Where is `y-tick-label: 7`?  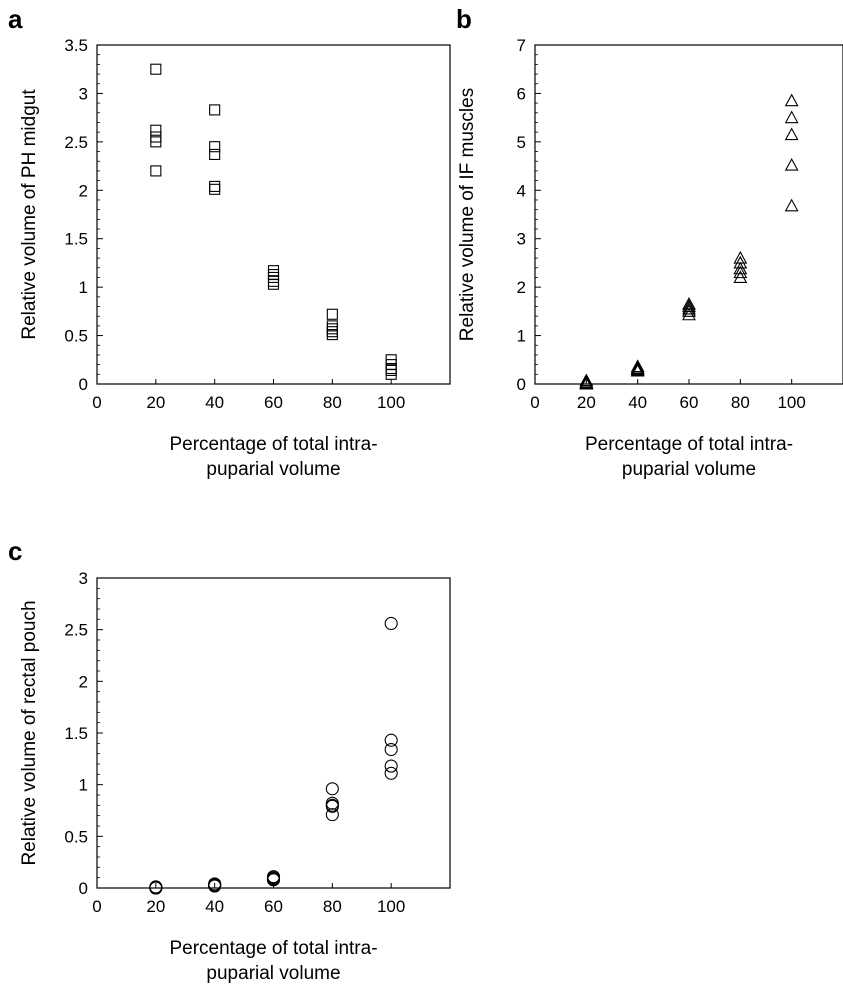 y-tick-label: 7 is located at coordinates (521, 45).